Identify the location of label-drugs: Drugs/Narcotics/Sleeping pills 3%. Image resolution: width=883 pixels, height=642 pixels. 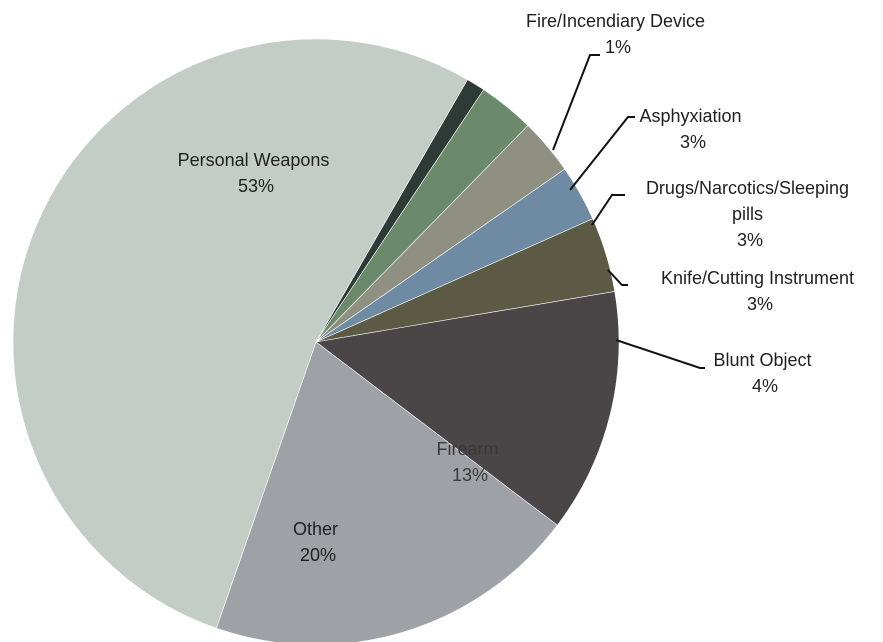
(750, 214).